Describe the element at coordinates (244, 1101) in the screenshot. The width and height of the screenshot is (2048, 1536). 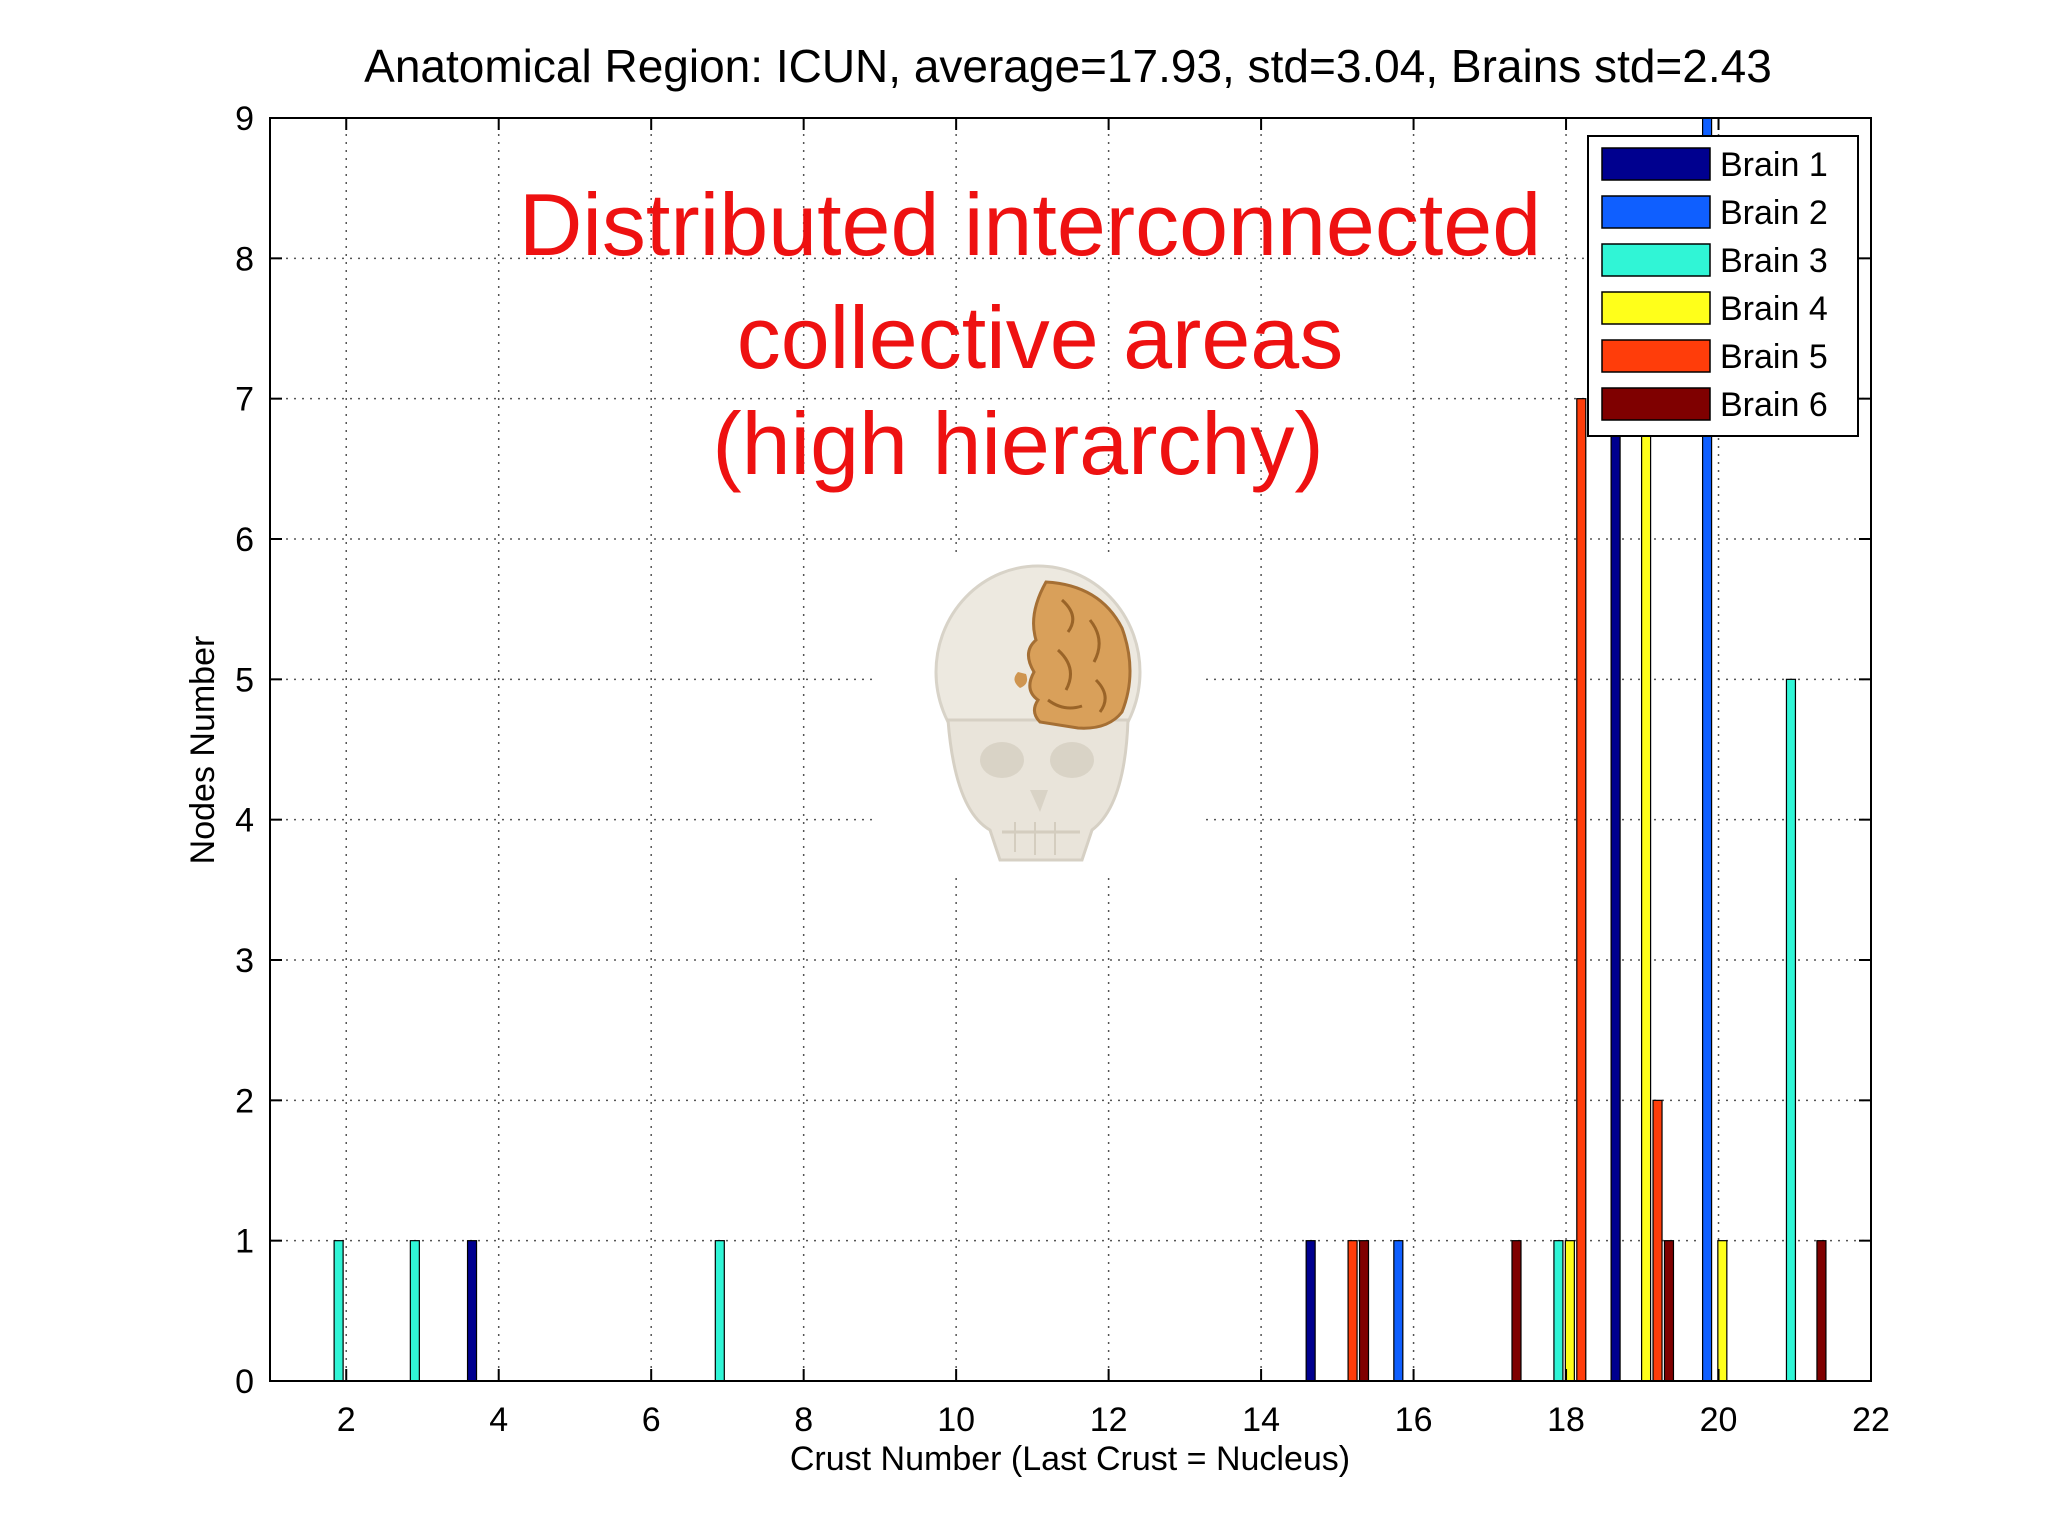
I see `y-tick-label: 2` at that location.